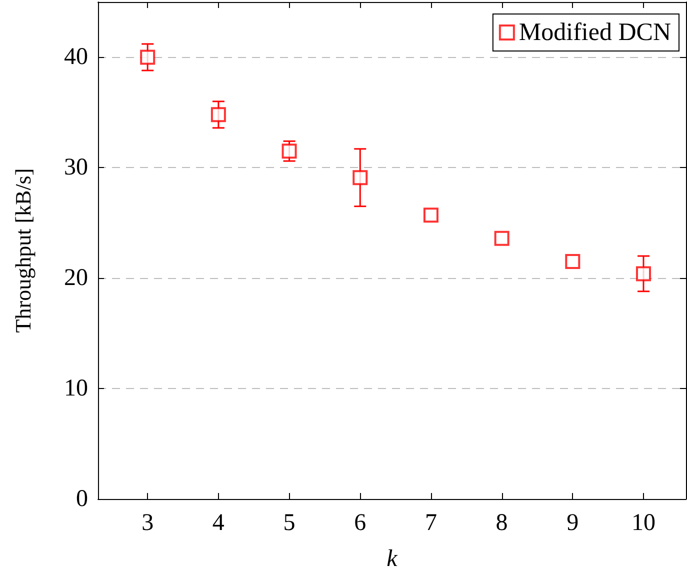 Image resolution: width=687 pixels, height=583 pixels. I want to click on x-tick-label: 4, so click(218, 523).